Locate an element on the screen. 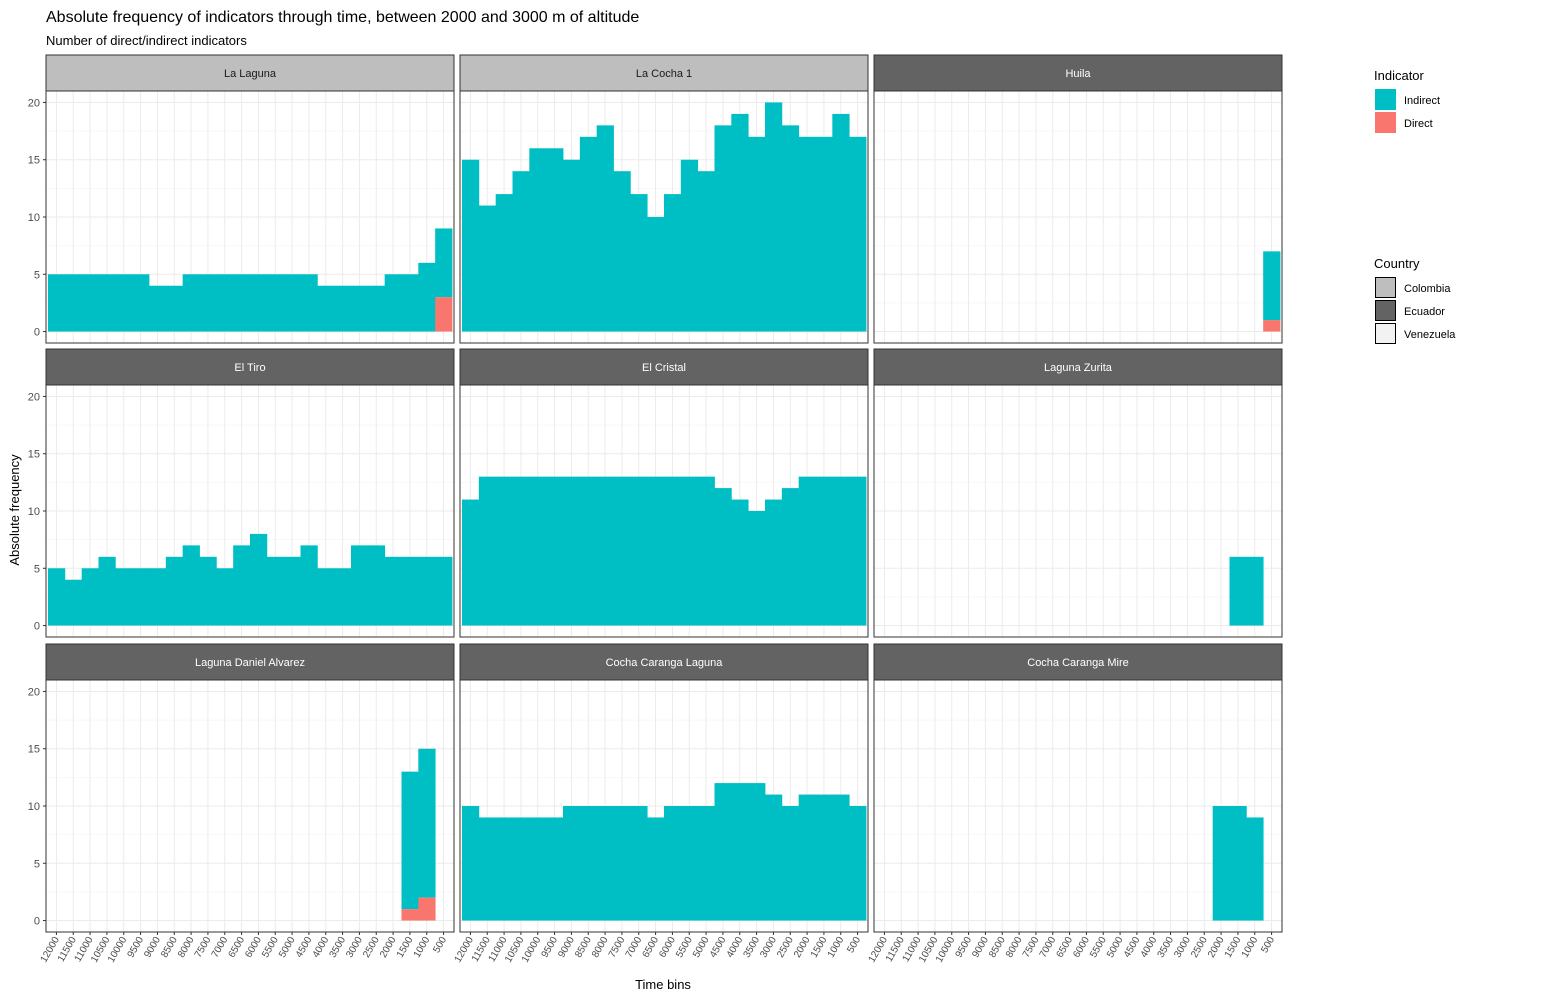 The height and width of the screenshot is (1000, 1546). facet-panel: Laguna Daniel Alvarez 0 5 10 15 20 is located at coordinates (241, 788).